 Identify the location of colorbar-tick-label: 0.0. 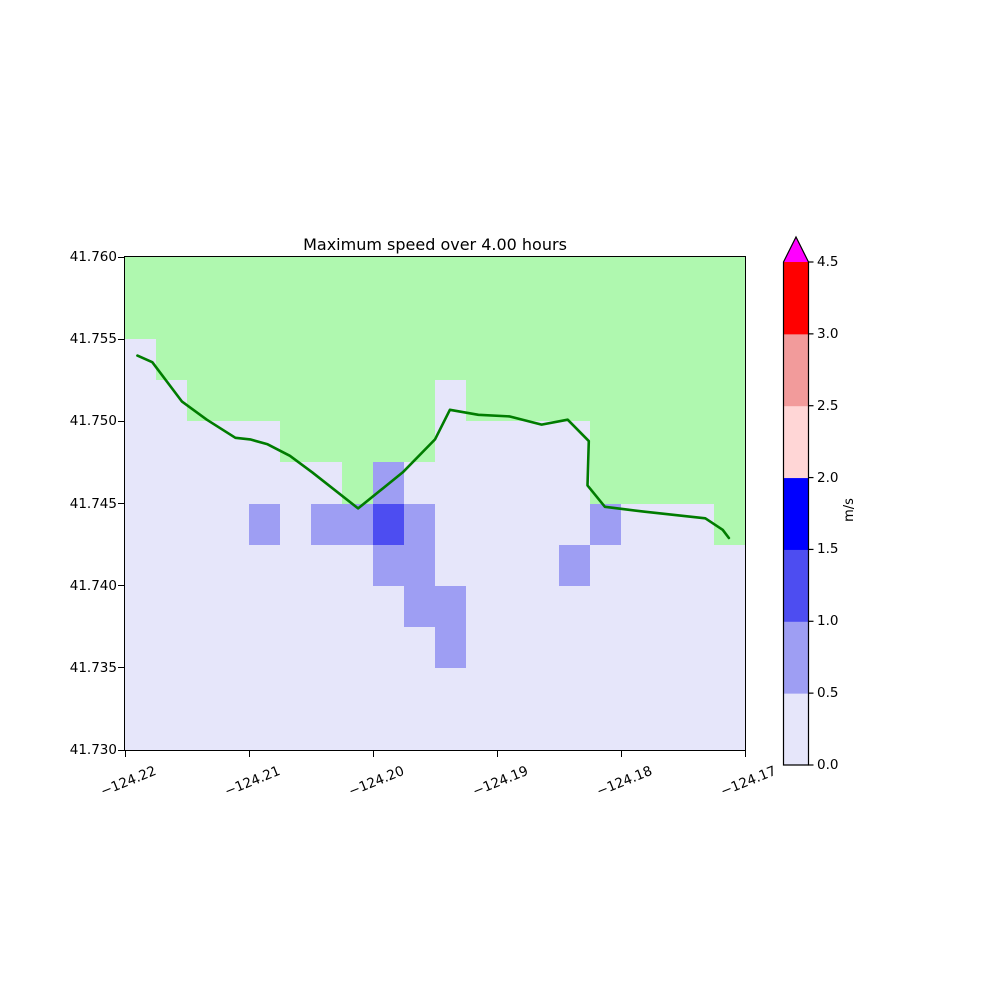
(828, 765).